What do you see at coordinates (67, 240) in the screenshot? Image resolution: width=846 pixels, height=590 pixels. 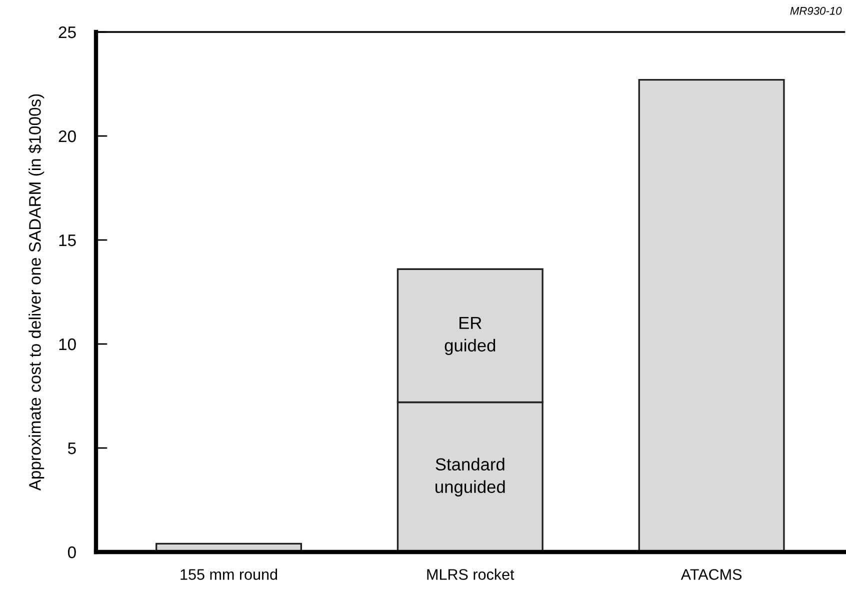 I see `y-tick-label: 15` at bounding box center [67, 240].